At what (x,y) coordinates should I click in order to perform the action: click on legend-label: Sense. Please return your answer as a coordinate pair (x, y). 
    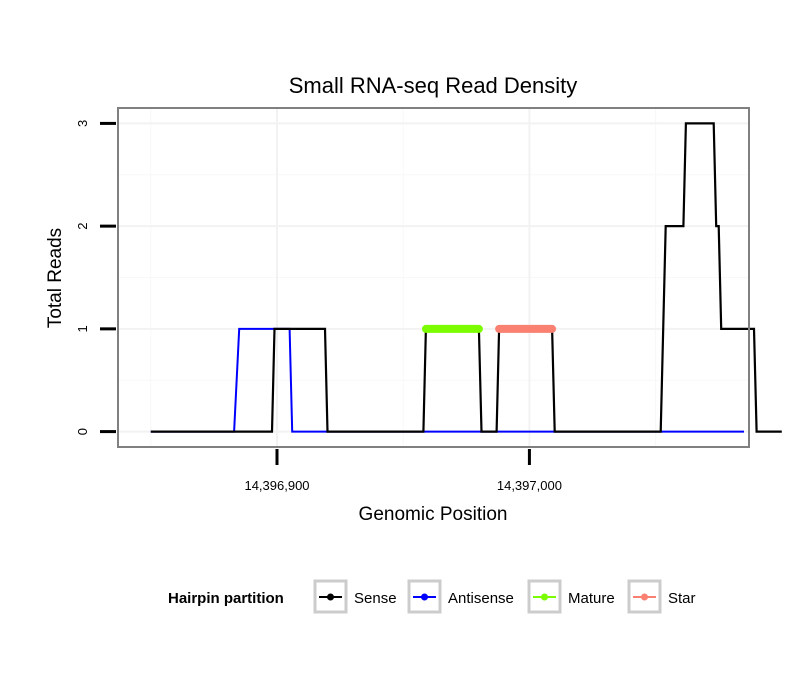
    Looking at the image, I should click on (375, 598).